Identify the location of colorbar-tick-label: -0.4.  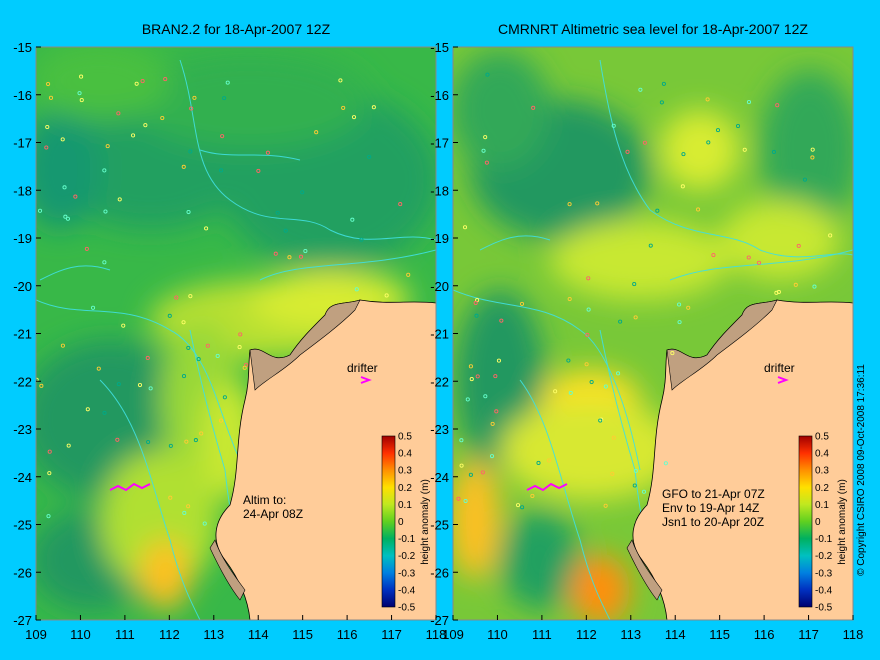
(824, 590).